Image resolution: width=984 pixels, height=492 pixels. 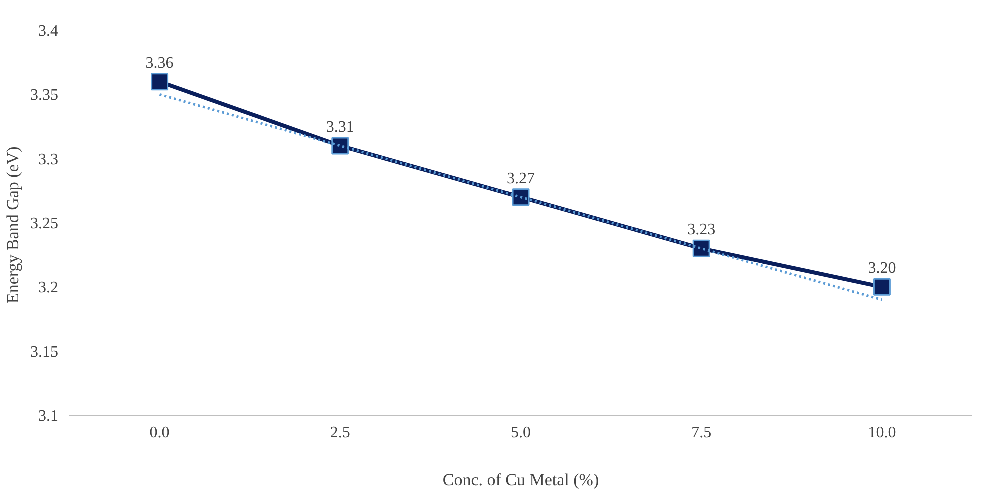 What do you see at coordinates (48, 159) in the screenshot?
I see `y-tick-label: 3.3` at bounding box center [48, 159].